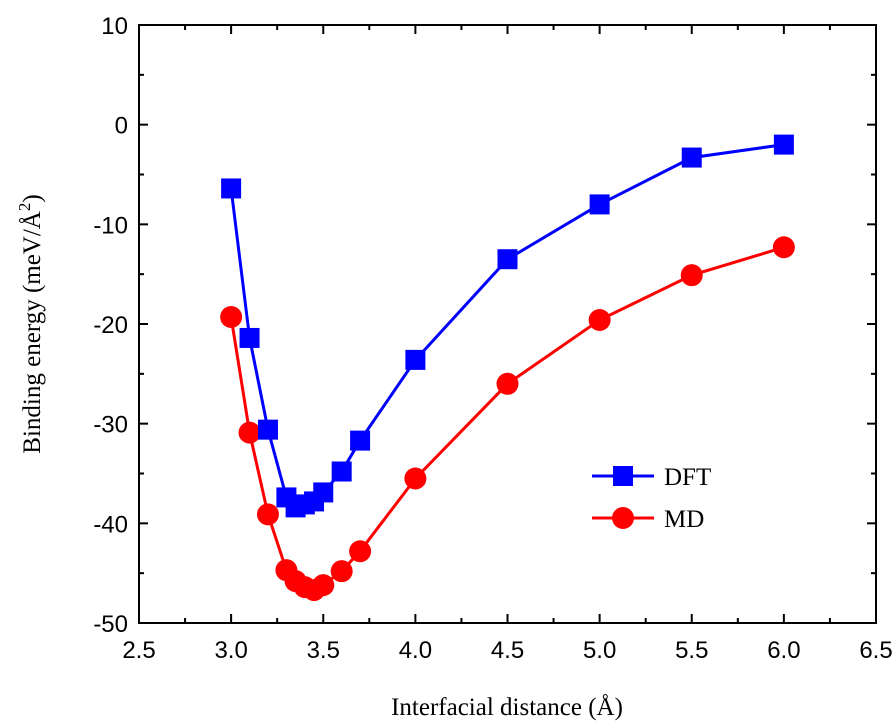 This screenshot has height=725, width=893. What do you see at coordinates (110, 225) in the screenshot?
I see `y-tick-label: -10` at bounding box center [110, 225].